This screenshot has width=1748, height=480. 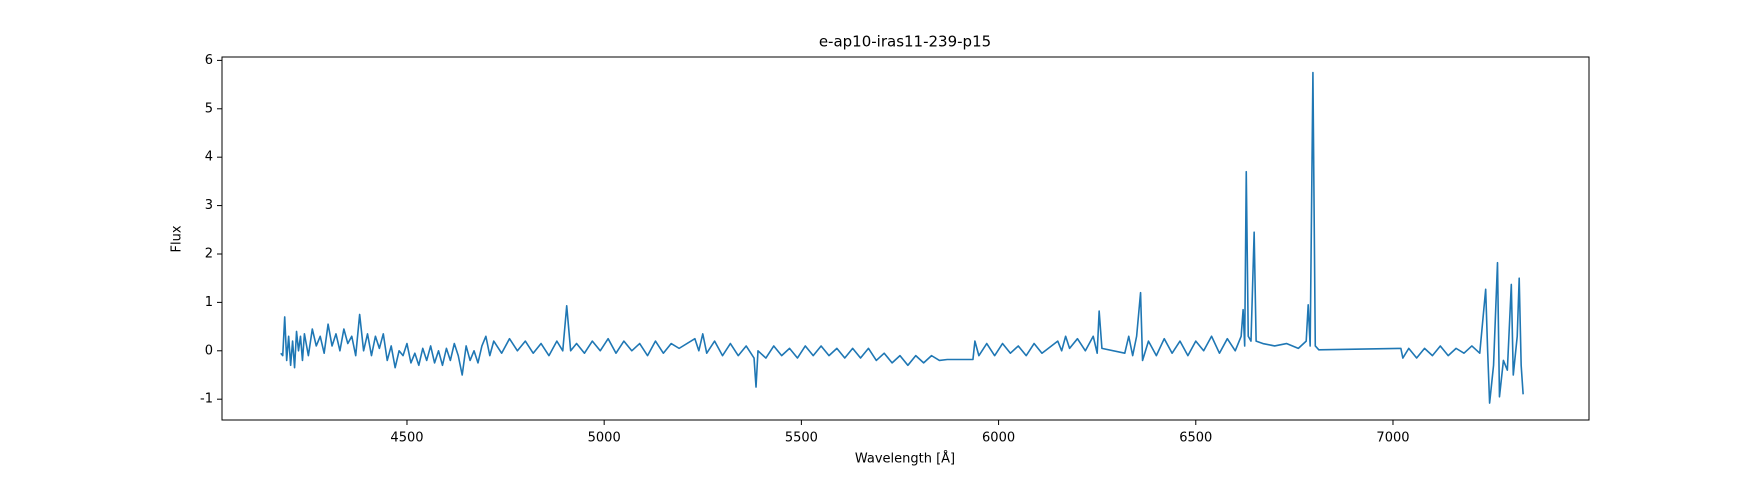 I want to click on y-tick-label: 5, so click(x=209, y=108).